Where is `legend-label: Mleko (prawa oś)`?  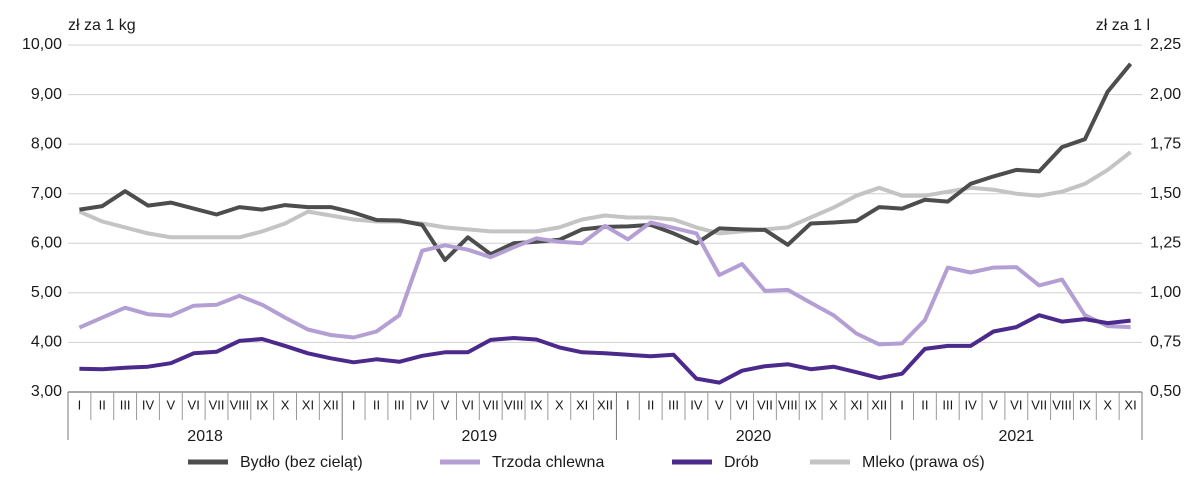
legend-label: Mleko (prawa oś) is located at coordinates (923, 462).